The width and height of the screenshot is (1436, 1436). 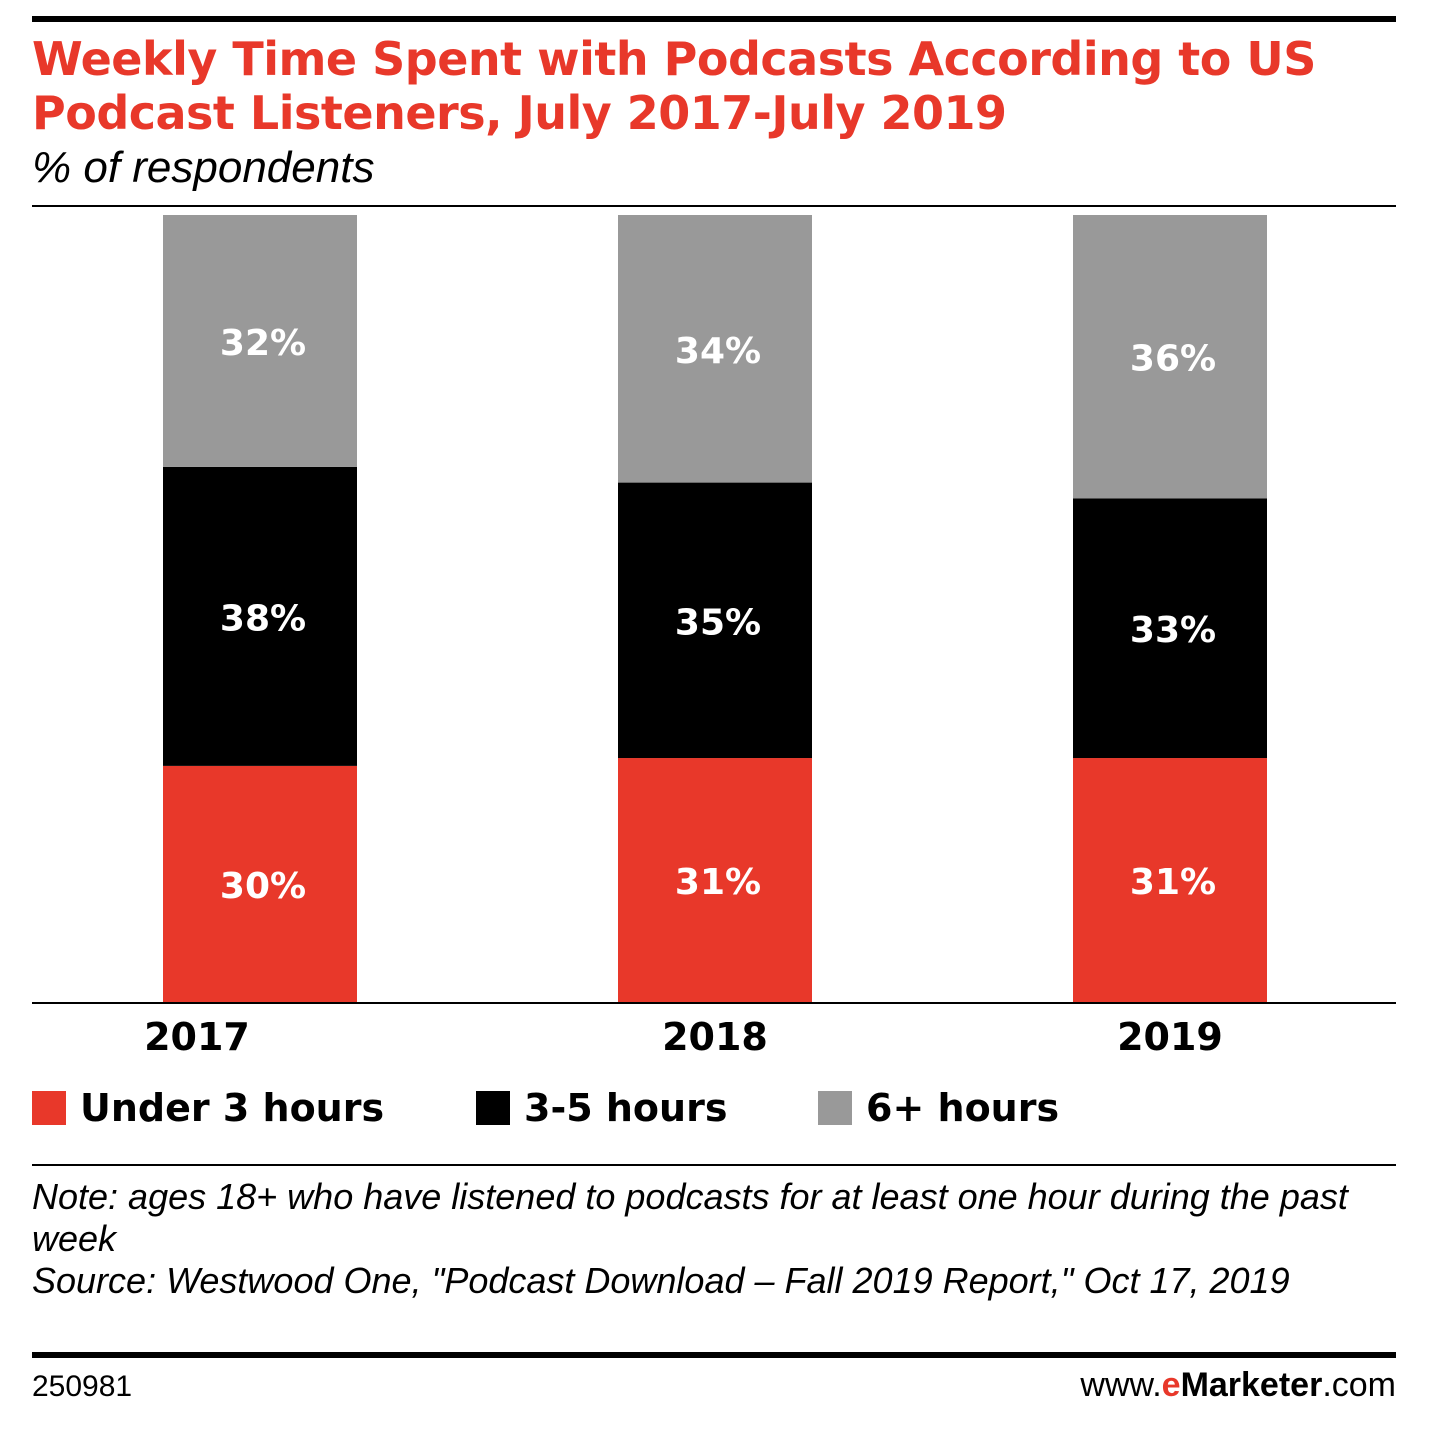 What do you see at coordinates (715, 1037) in the screenshot?
I see `x-tick-label-2018: 2018` at bounding box center [715, 1037].